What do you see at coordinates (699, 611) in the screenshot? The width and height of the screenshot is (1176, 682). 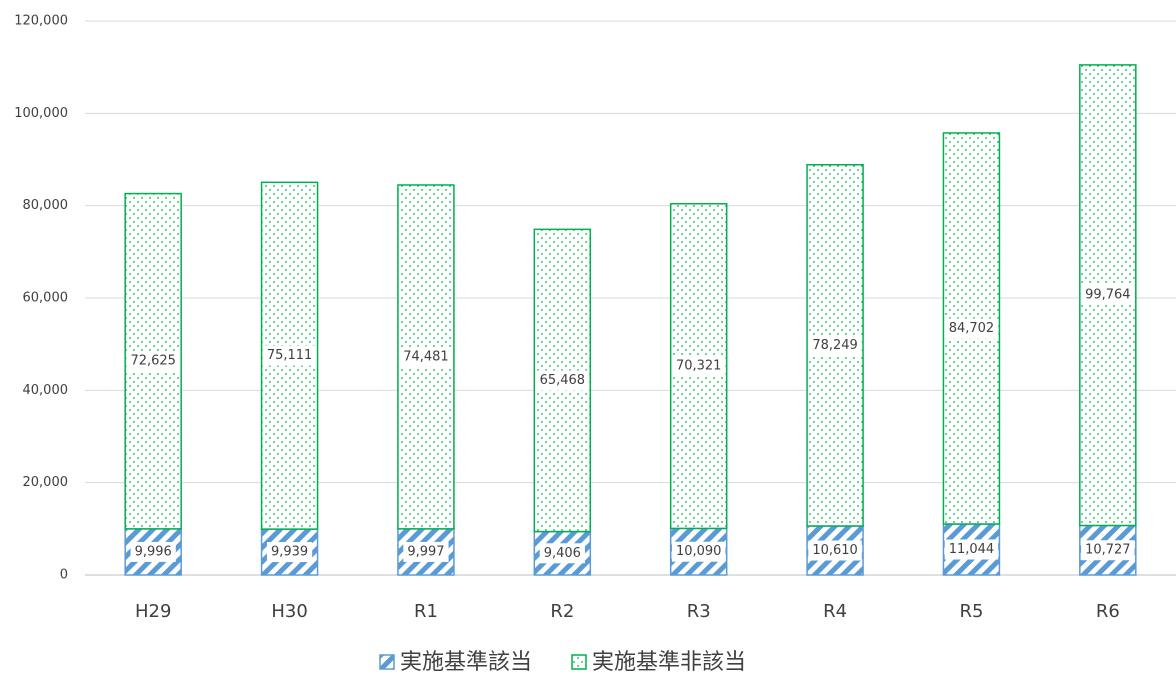 I see `x-tick-label: R3` at bounding box center [699, 611].